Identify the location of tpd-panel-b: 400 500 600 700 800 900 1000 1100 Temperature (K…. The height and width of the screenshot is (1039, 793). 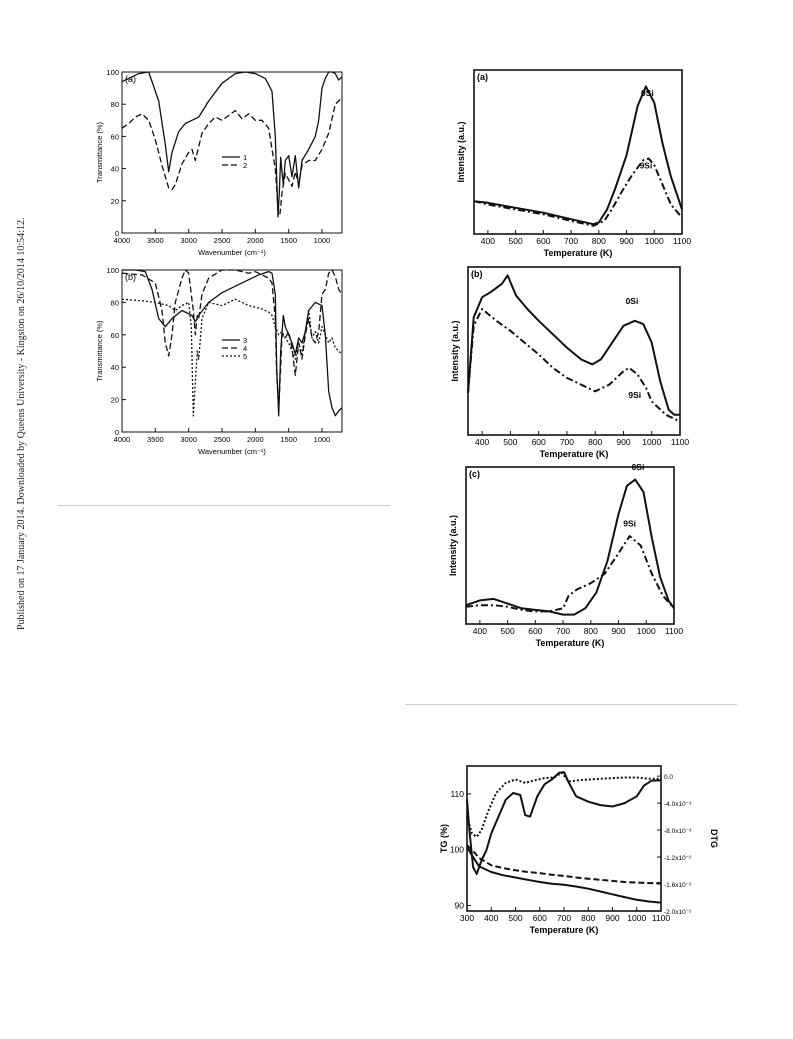
(579, 366).